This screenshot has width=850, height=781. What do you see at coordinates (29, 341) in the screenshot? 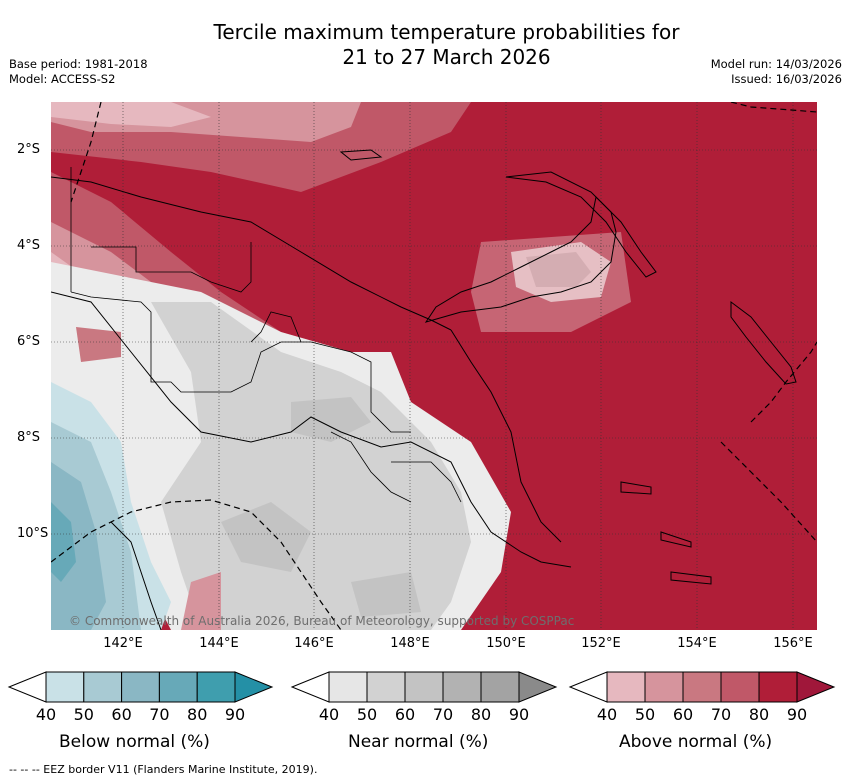
I see `lat-tick: 6°S` at bounding box center [29, 341].